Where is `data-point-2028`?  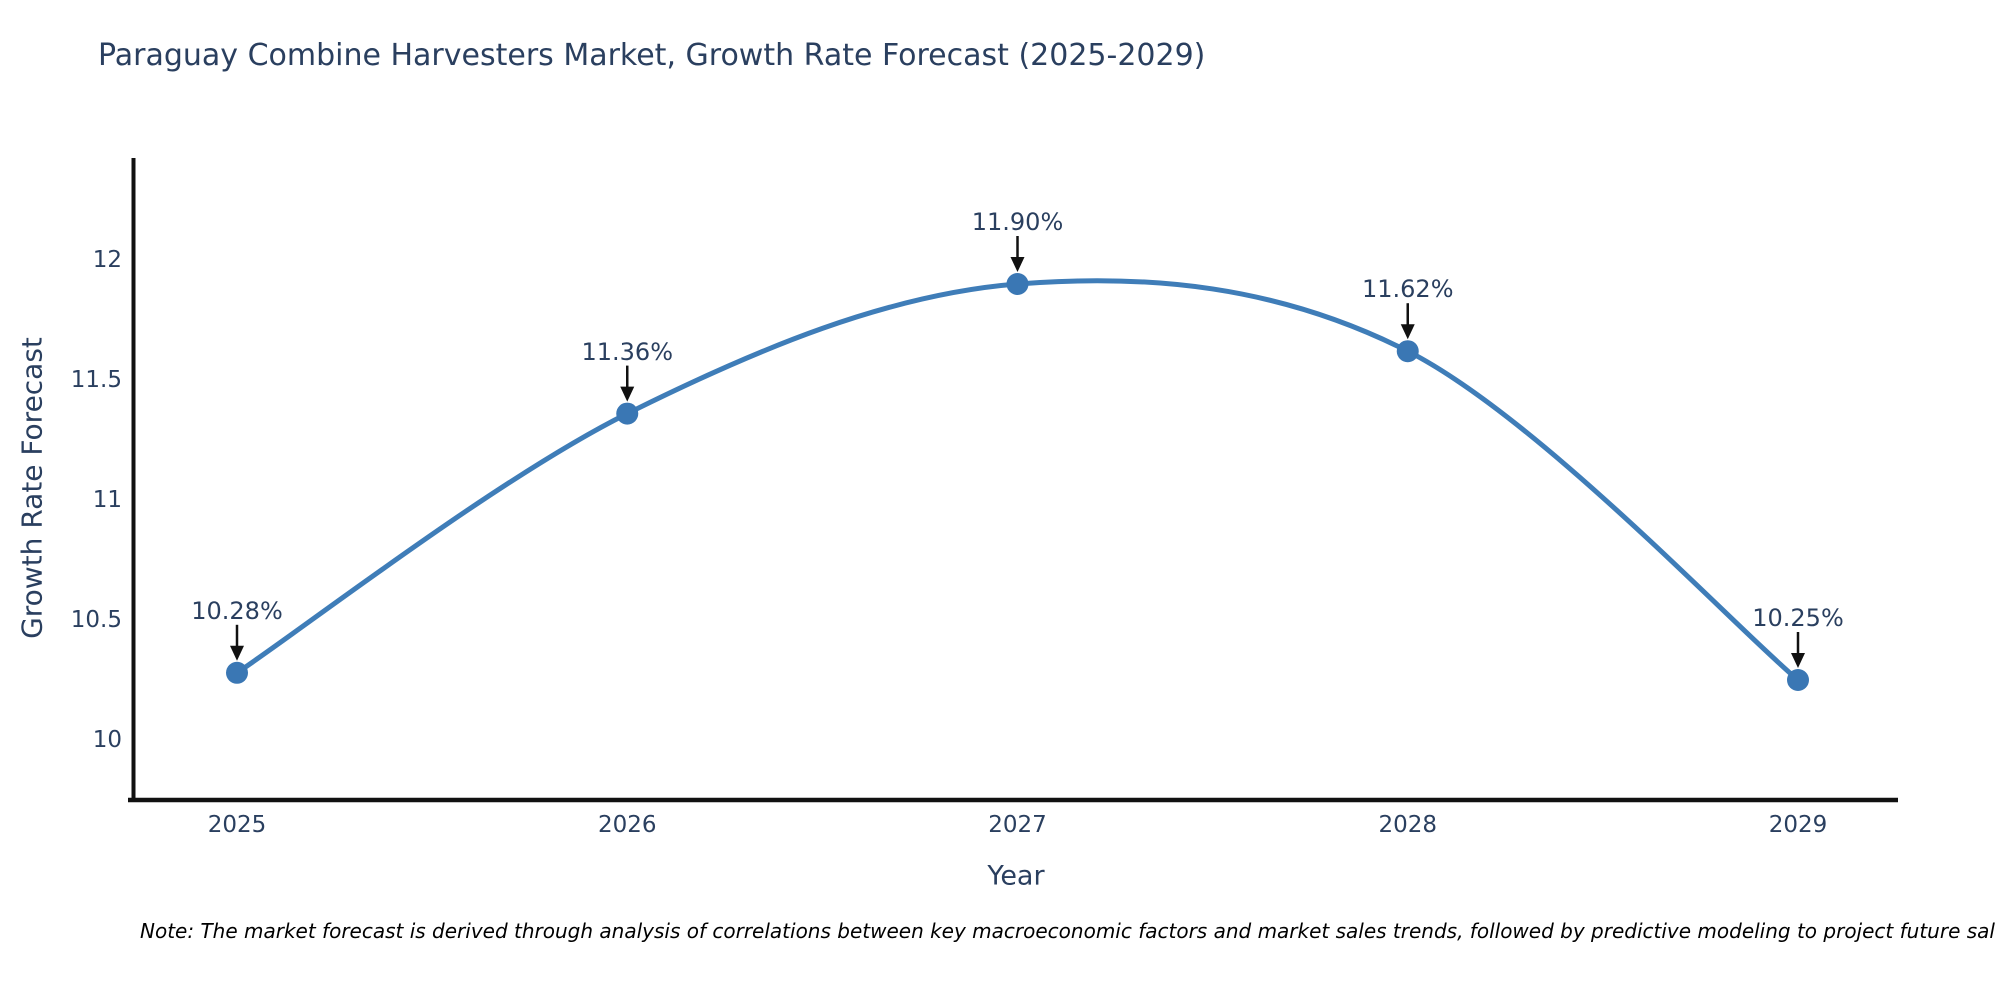 data-point-2028 is located at coordinates (1407, 351).